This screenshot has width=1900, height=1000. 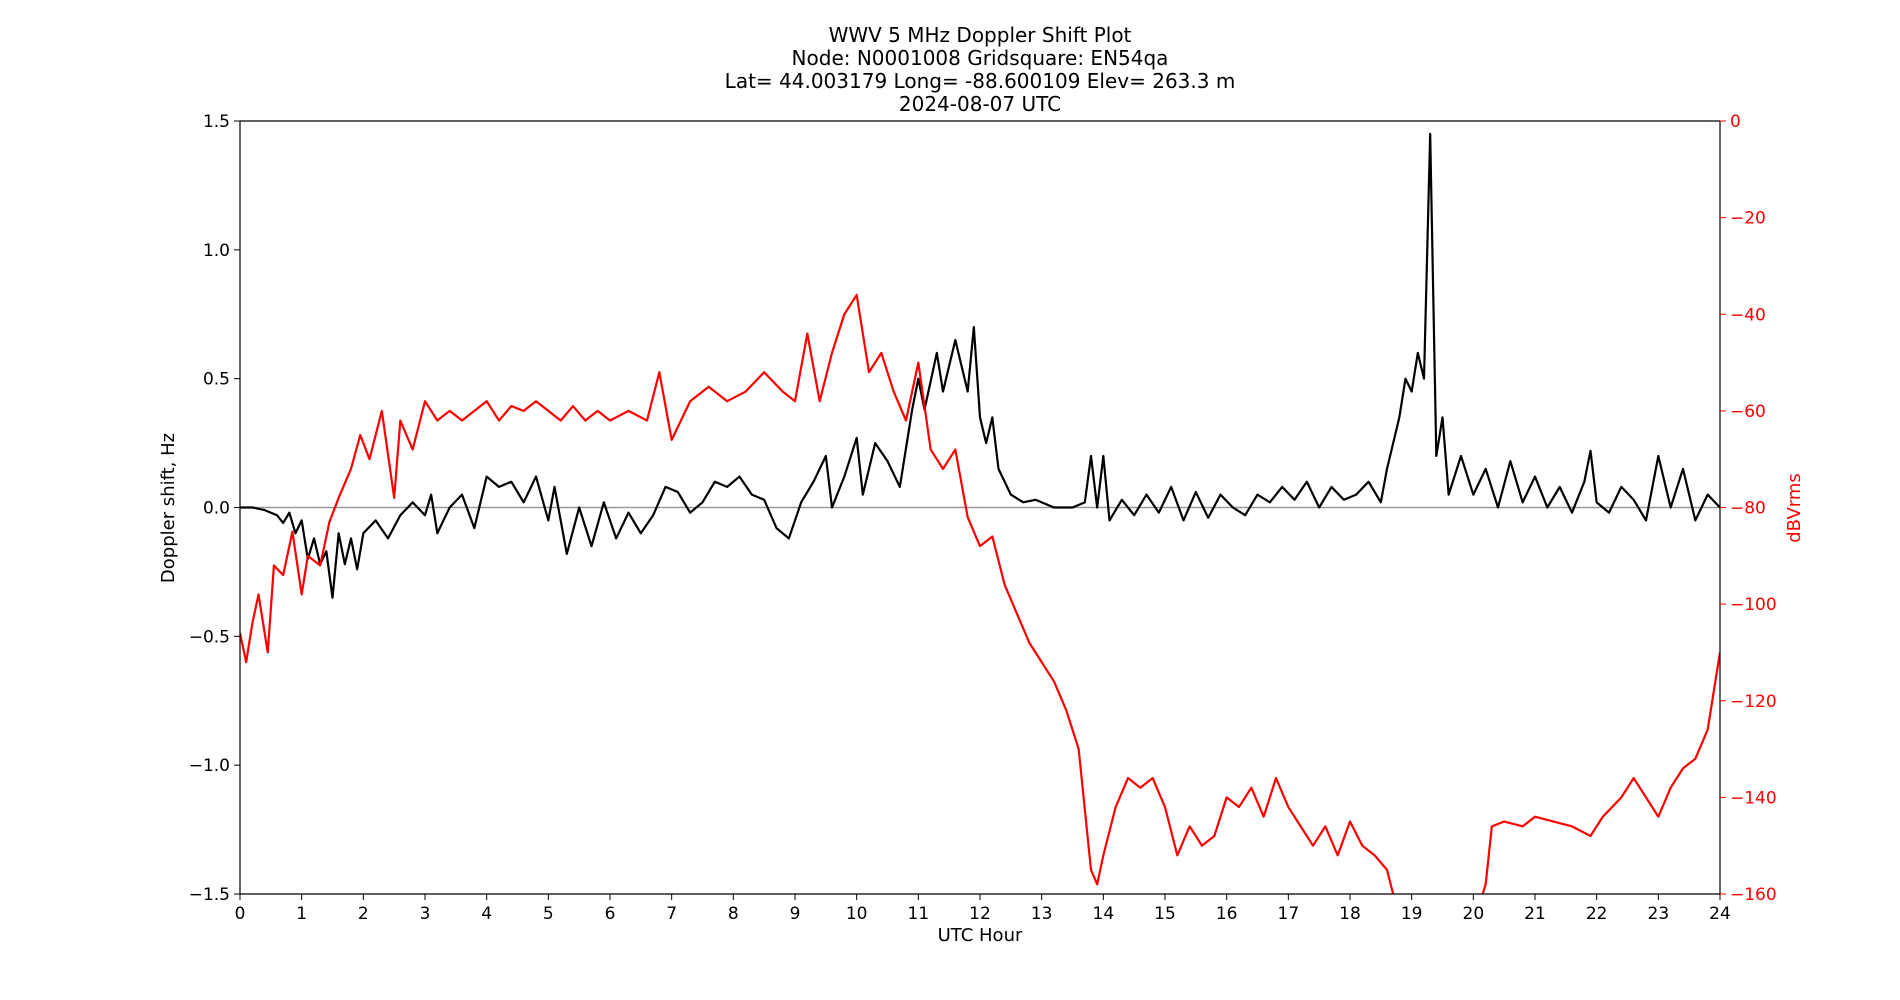 I want to click on x-tick-label: 22, so click(x=1597, y=914).